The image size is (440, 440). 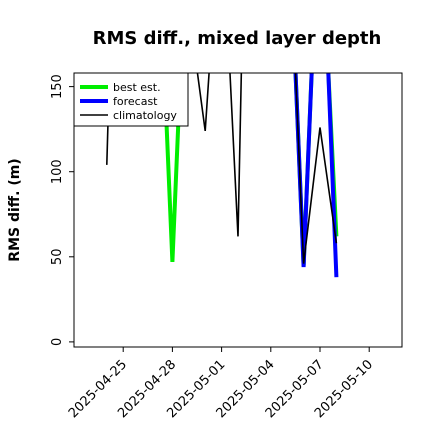 I want to click on y-tick-label: 0, so click(x=57, y=342).